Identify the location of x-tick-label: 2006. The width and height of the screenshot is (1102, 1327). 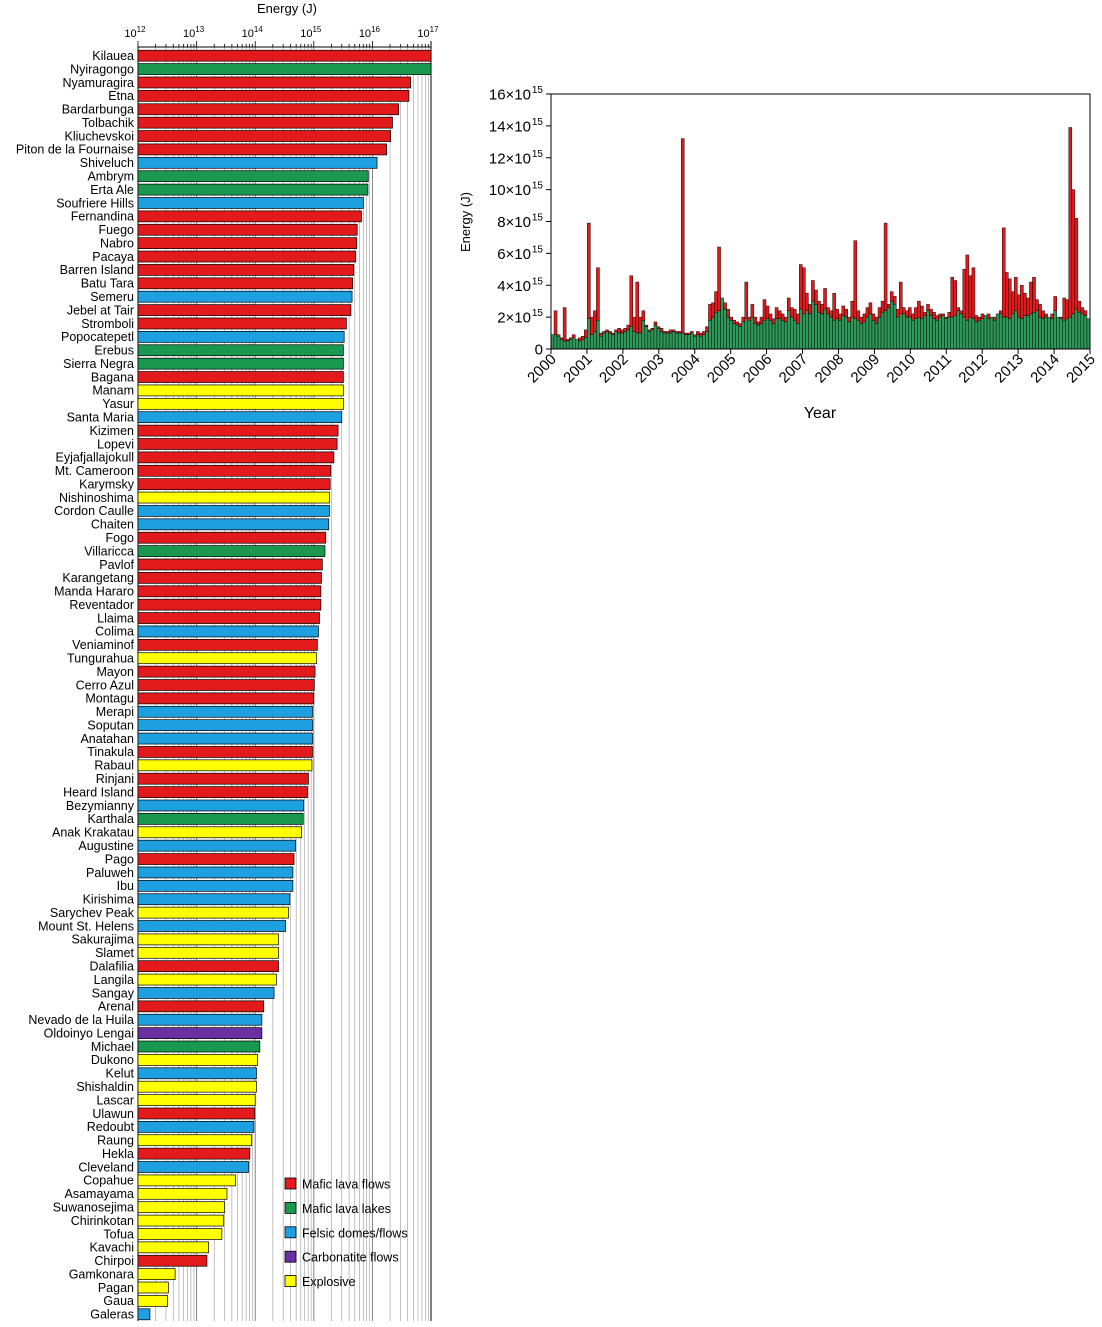
(758, 369).